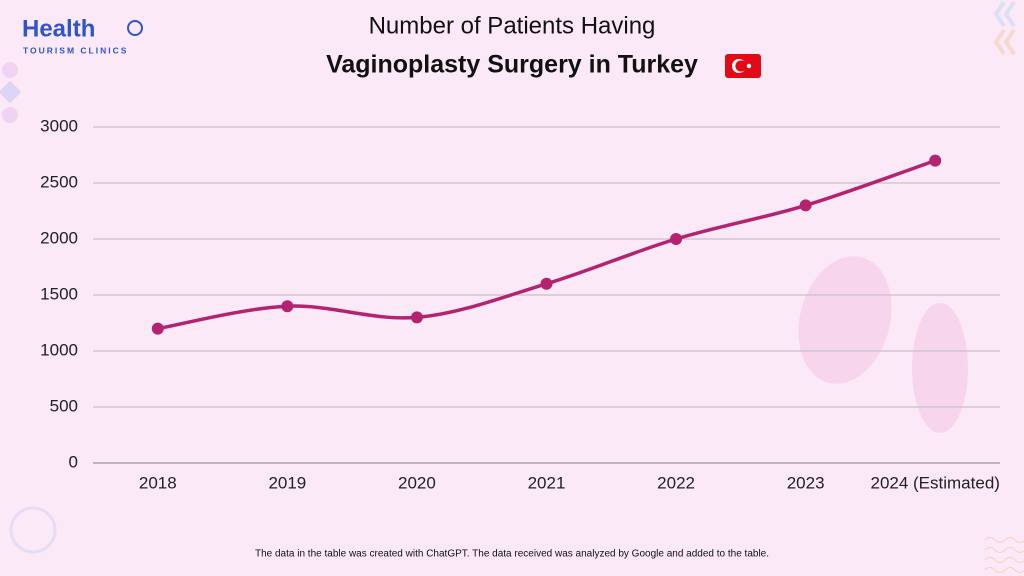  What do you see at coordinates (135, 28) in the screenshot?
I see `logo-icon` at bounding box center [135, 28].